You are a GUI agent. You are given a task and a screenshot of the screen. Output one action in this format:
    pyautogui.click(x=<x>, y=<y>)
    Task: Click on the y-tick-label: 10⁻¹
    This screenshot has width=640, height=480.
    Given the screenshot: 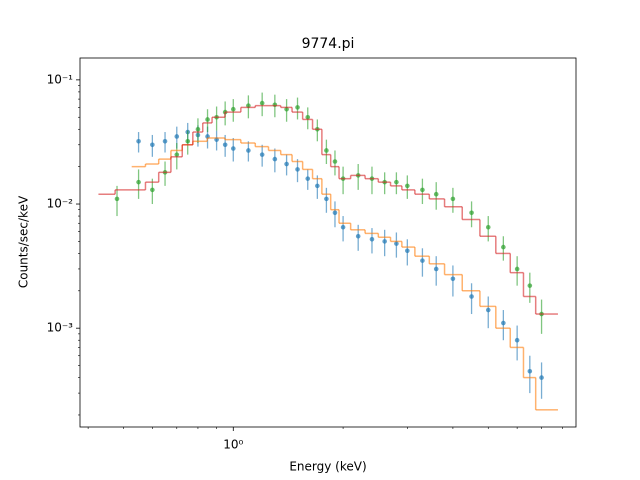 What is the action you would take?
    pyautogui.click(x=60, y=79)
    